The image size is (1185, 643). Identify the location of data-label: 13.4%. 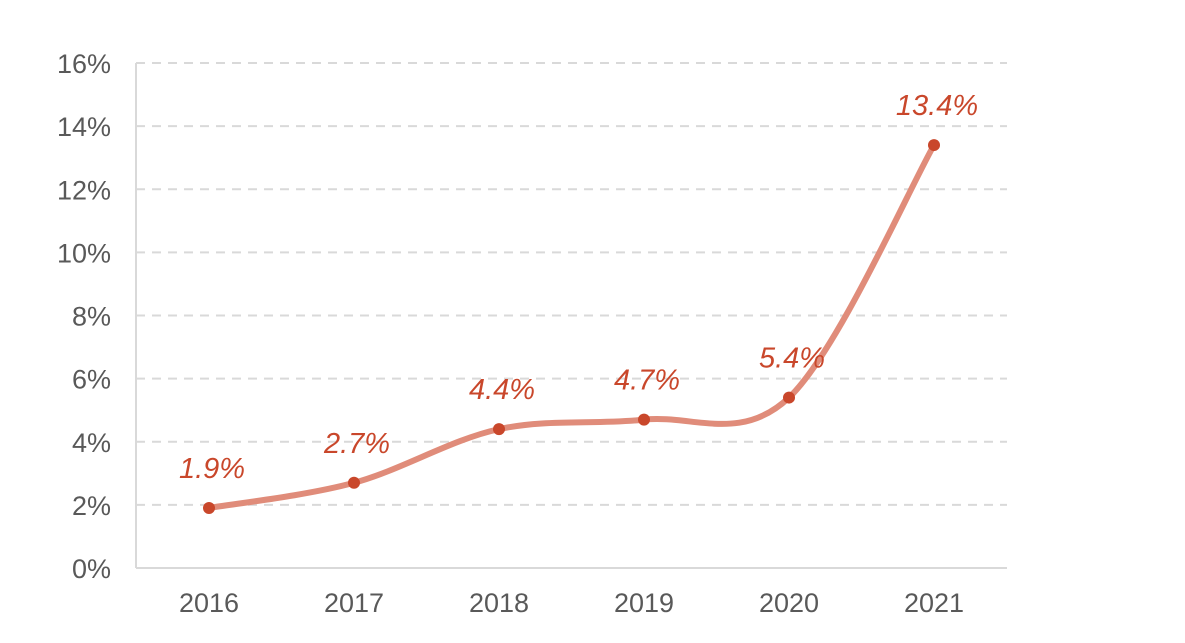
(937, 106).